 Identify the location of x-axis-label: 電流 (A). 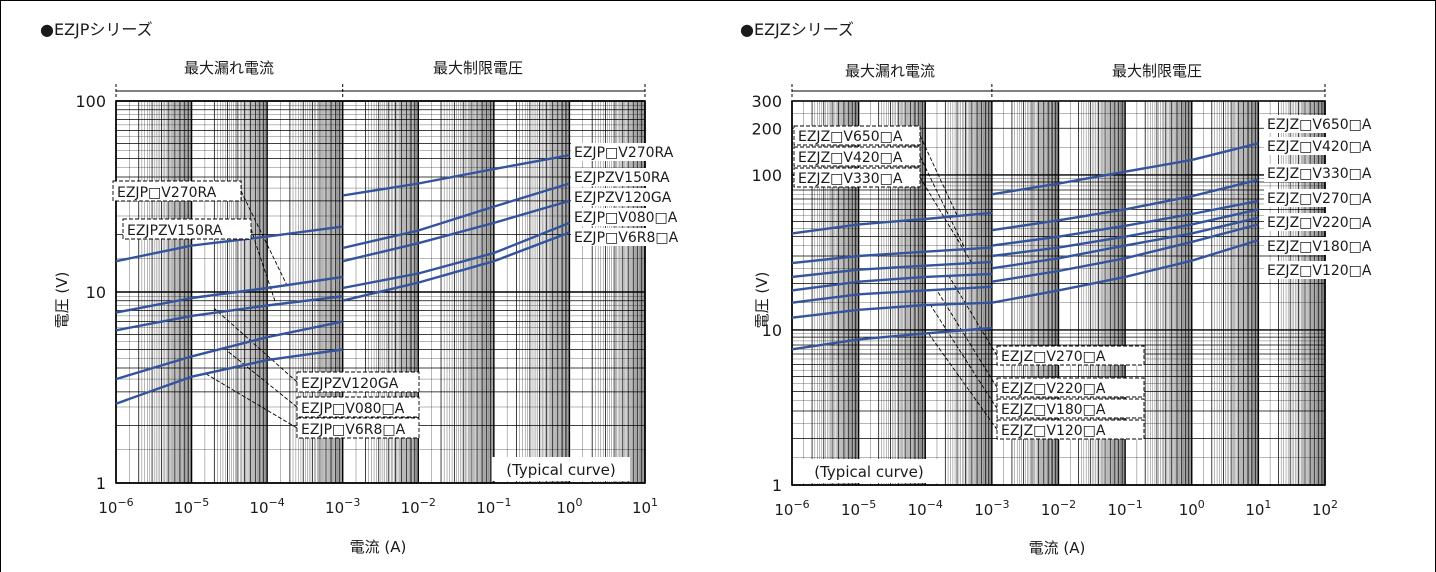
(1057, 548).